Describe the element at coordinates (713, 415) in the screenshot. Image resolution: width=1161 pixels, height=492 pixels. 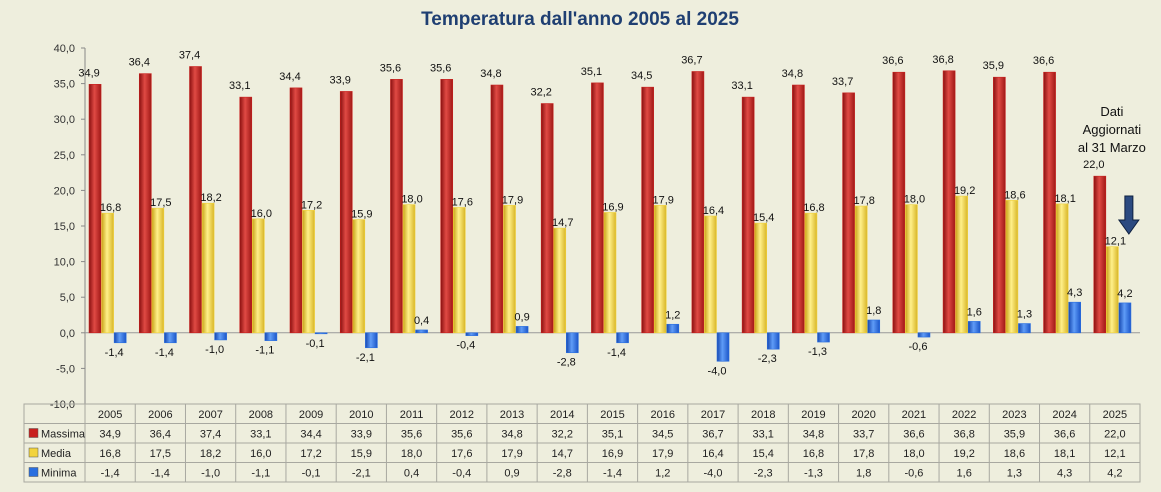
I see `x-tick-label: 2017` at that location.